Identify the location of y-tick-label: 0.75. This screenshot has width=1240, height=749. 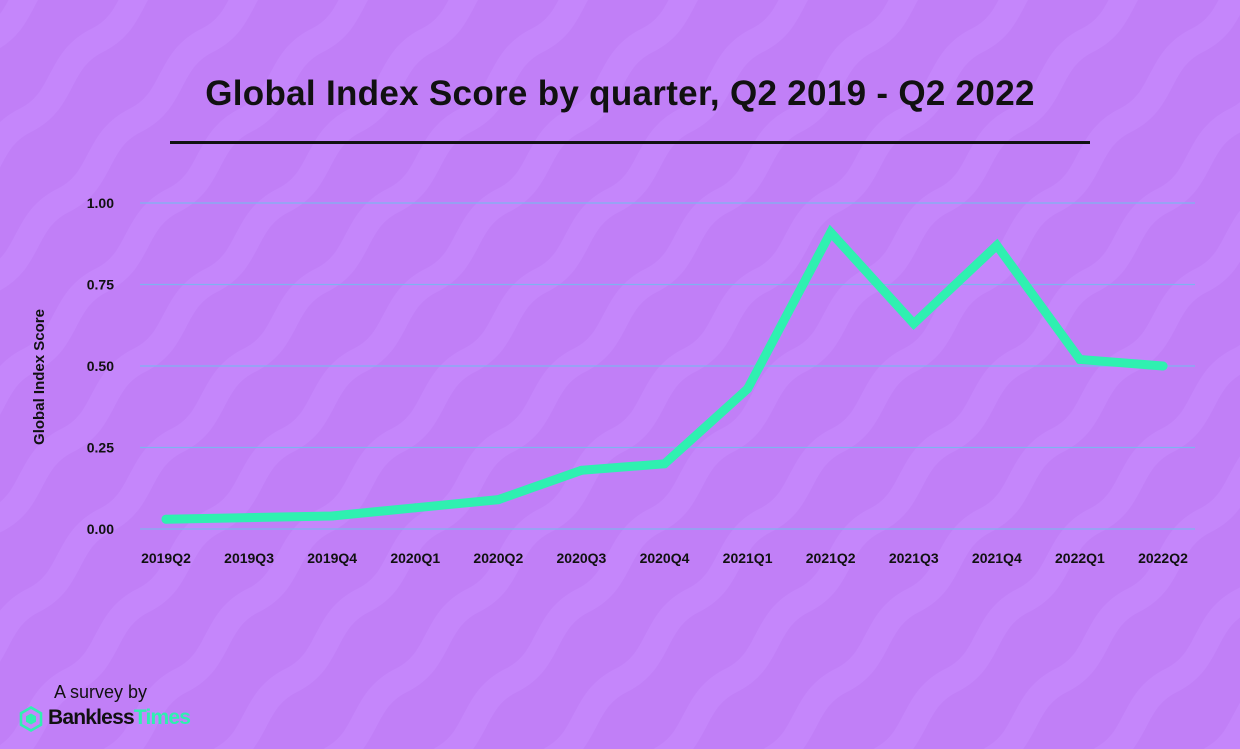
(100, 285).